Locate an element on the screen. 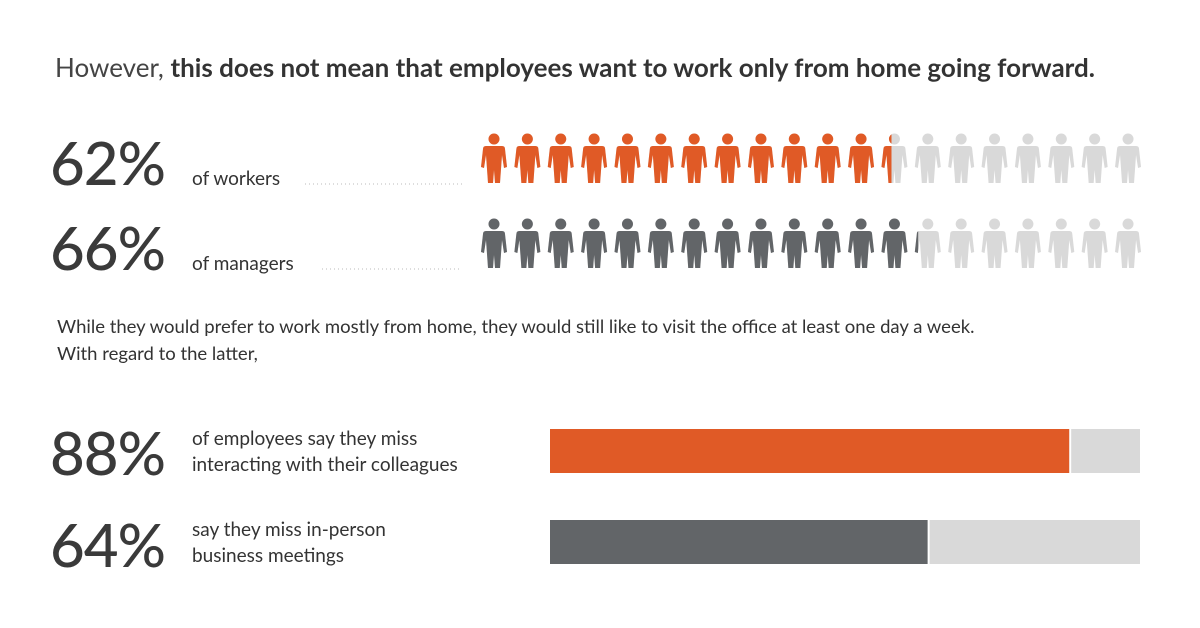  stat-value: 62% is located at coordinates (107, 162).